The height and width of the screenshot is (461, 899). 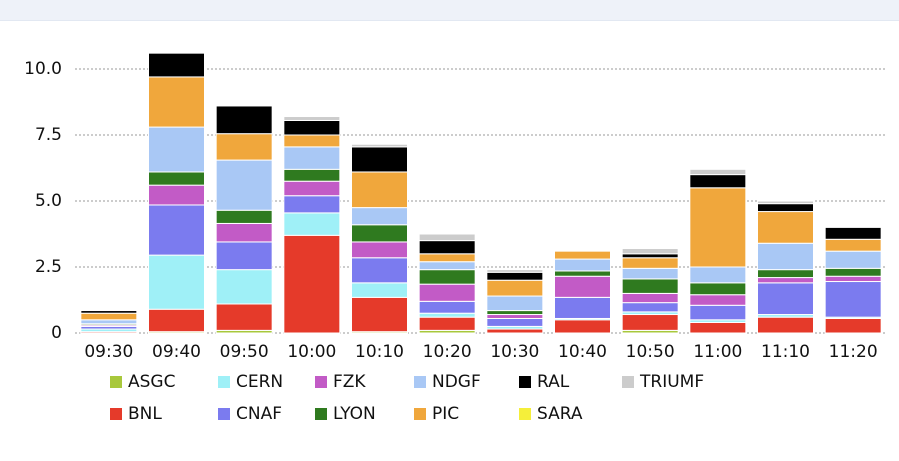 I want to click on legend-label: PIC, so click(x=445, y=414).